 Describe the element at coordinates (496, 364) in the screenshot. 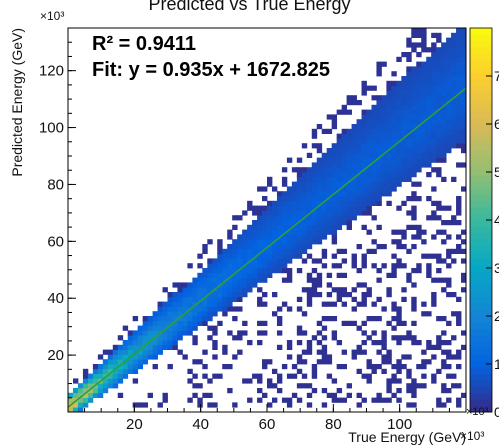

I see `colorbar-tick-label: 1` at that location.